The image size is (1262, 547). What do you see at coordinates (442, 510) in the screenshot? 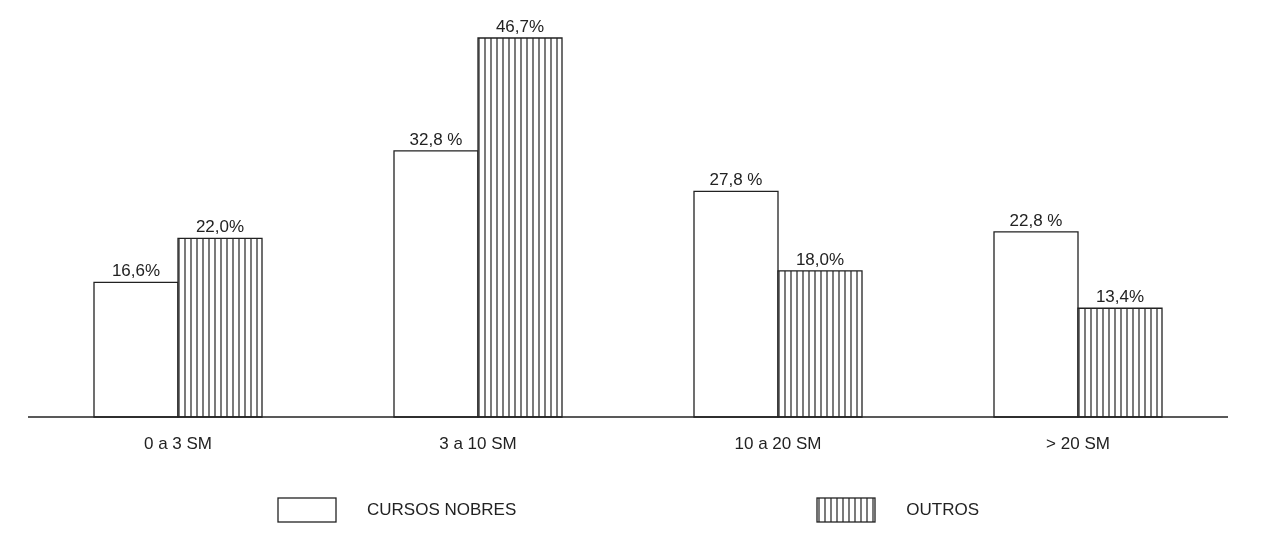
I see `legend-label: CURSOS NOBRES` at bounding box center [442, 510].